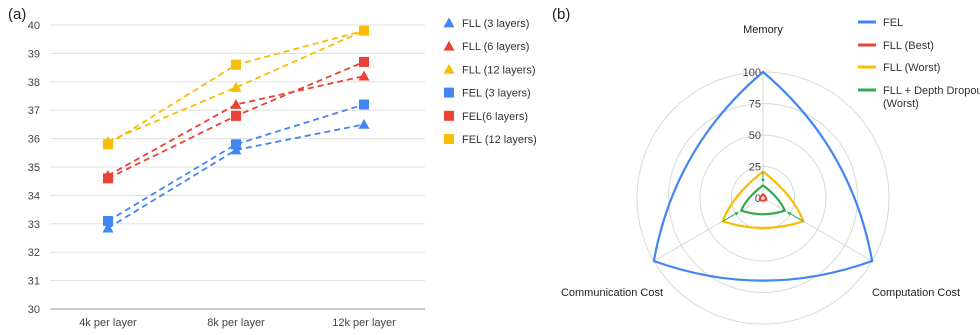 This screenshot has height=335, width=980. Describe the element at coordinates (931, 91) in the screenshot. I see `legend-label-line: FLL + Depth Dropout` at that location.